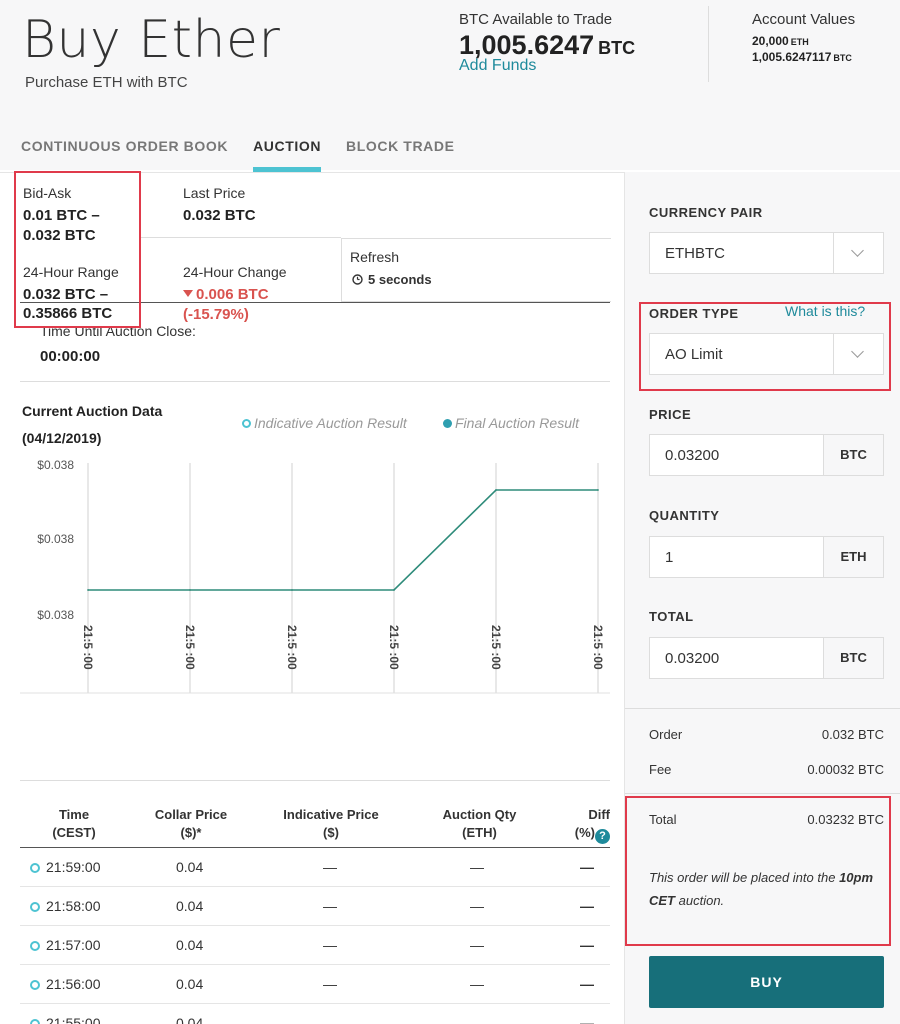 Image resolution: width=900 pixels, height=1024 pixels. Describe the element at coordinates (708, 44) in the screenshot. I see `header-divider` at that location.